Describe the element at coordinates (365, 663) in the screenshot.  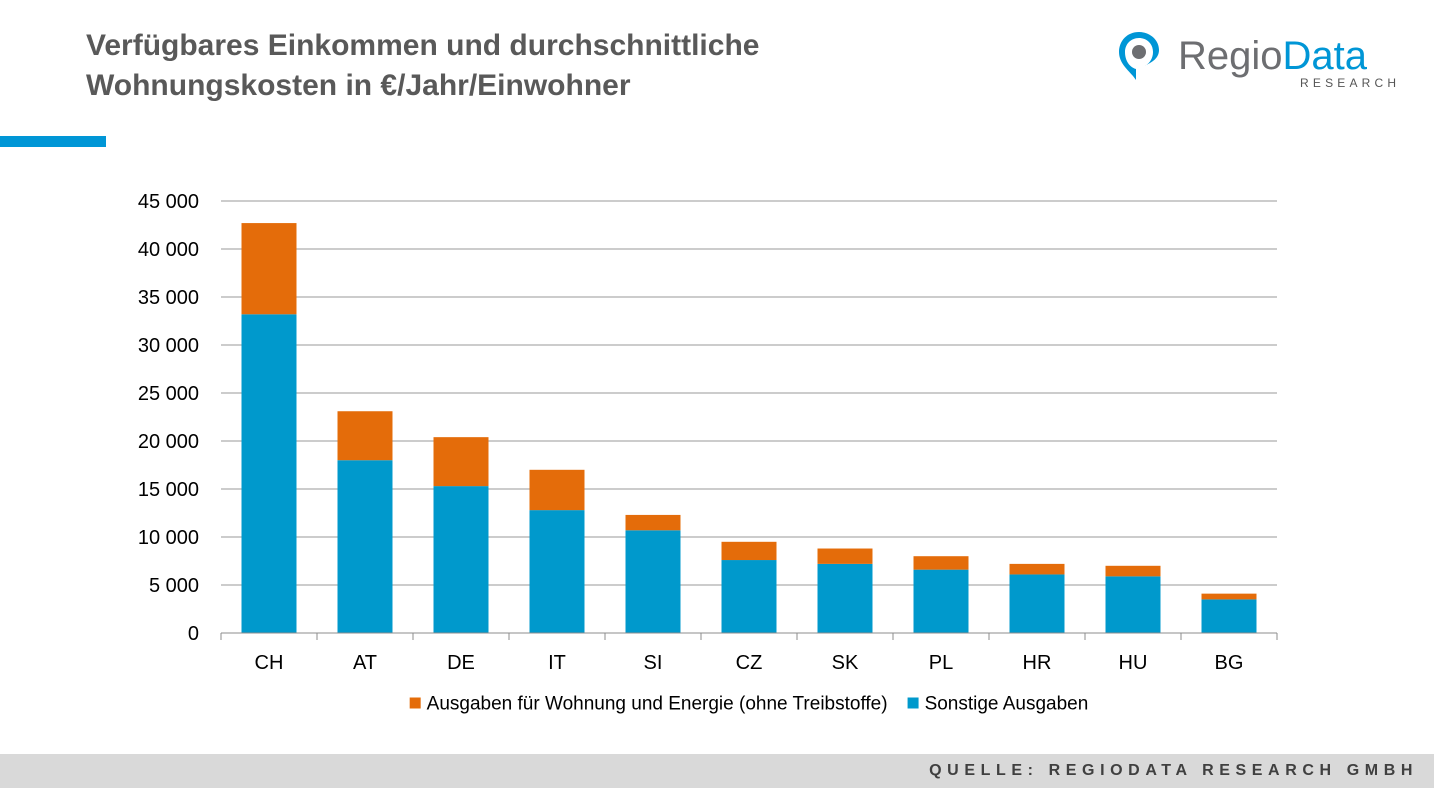
I see `x-tick-label: AT` at that location.